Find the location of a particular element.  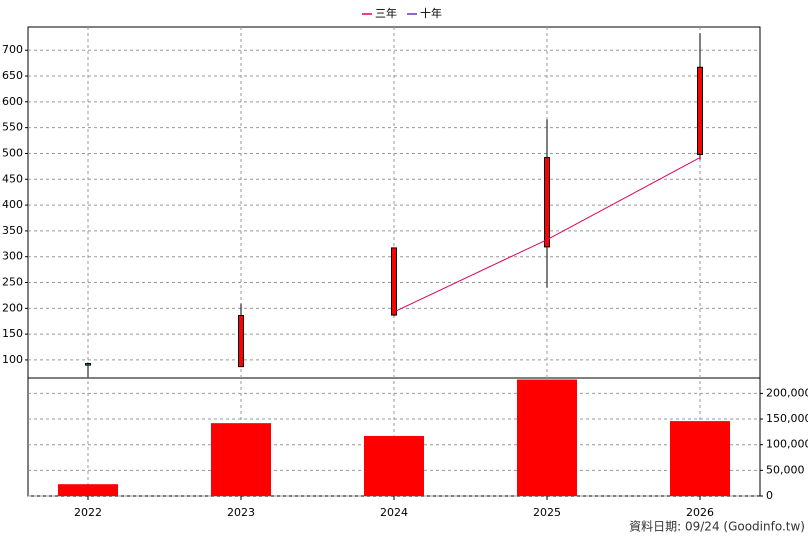

x-tick-label: 2025 is located at coordinates (547, 512).